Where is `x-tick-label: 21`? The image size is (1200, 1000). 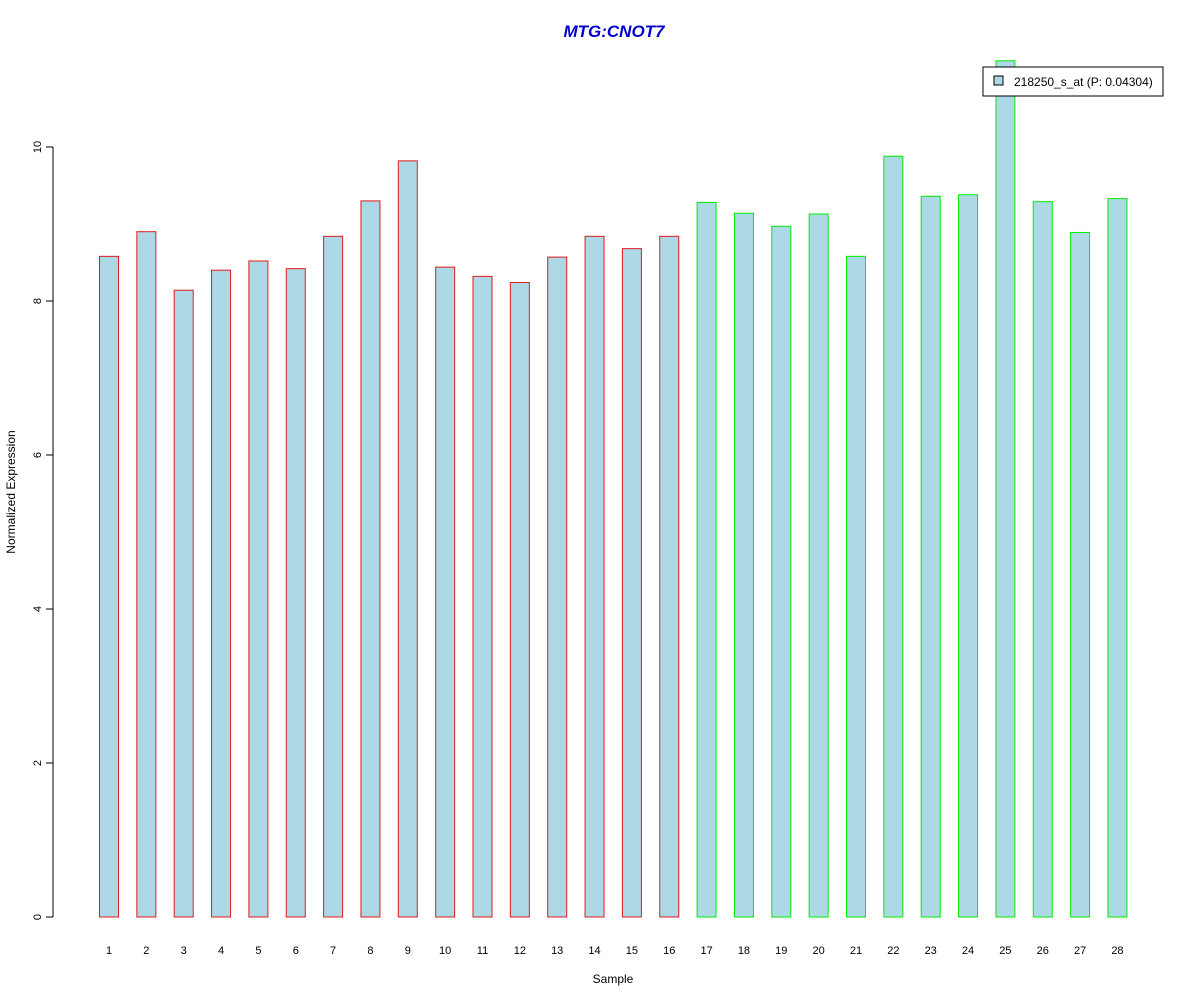
x-tick-label: 21 is located at coordinates (856, 951).